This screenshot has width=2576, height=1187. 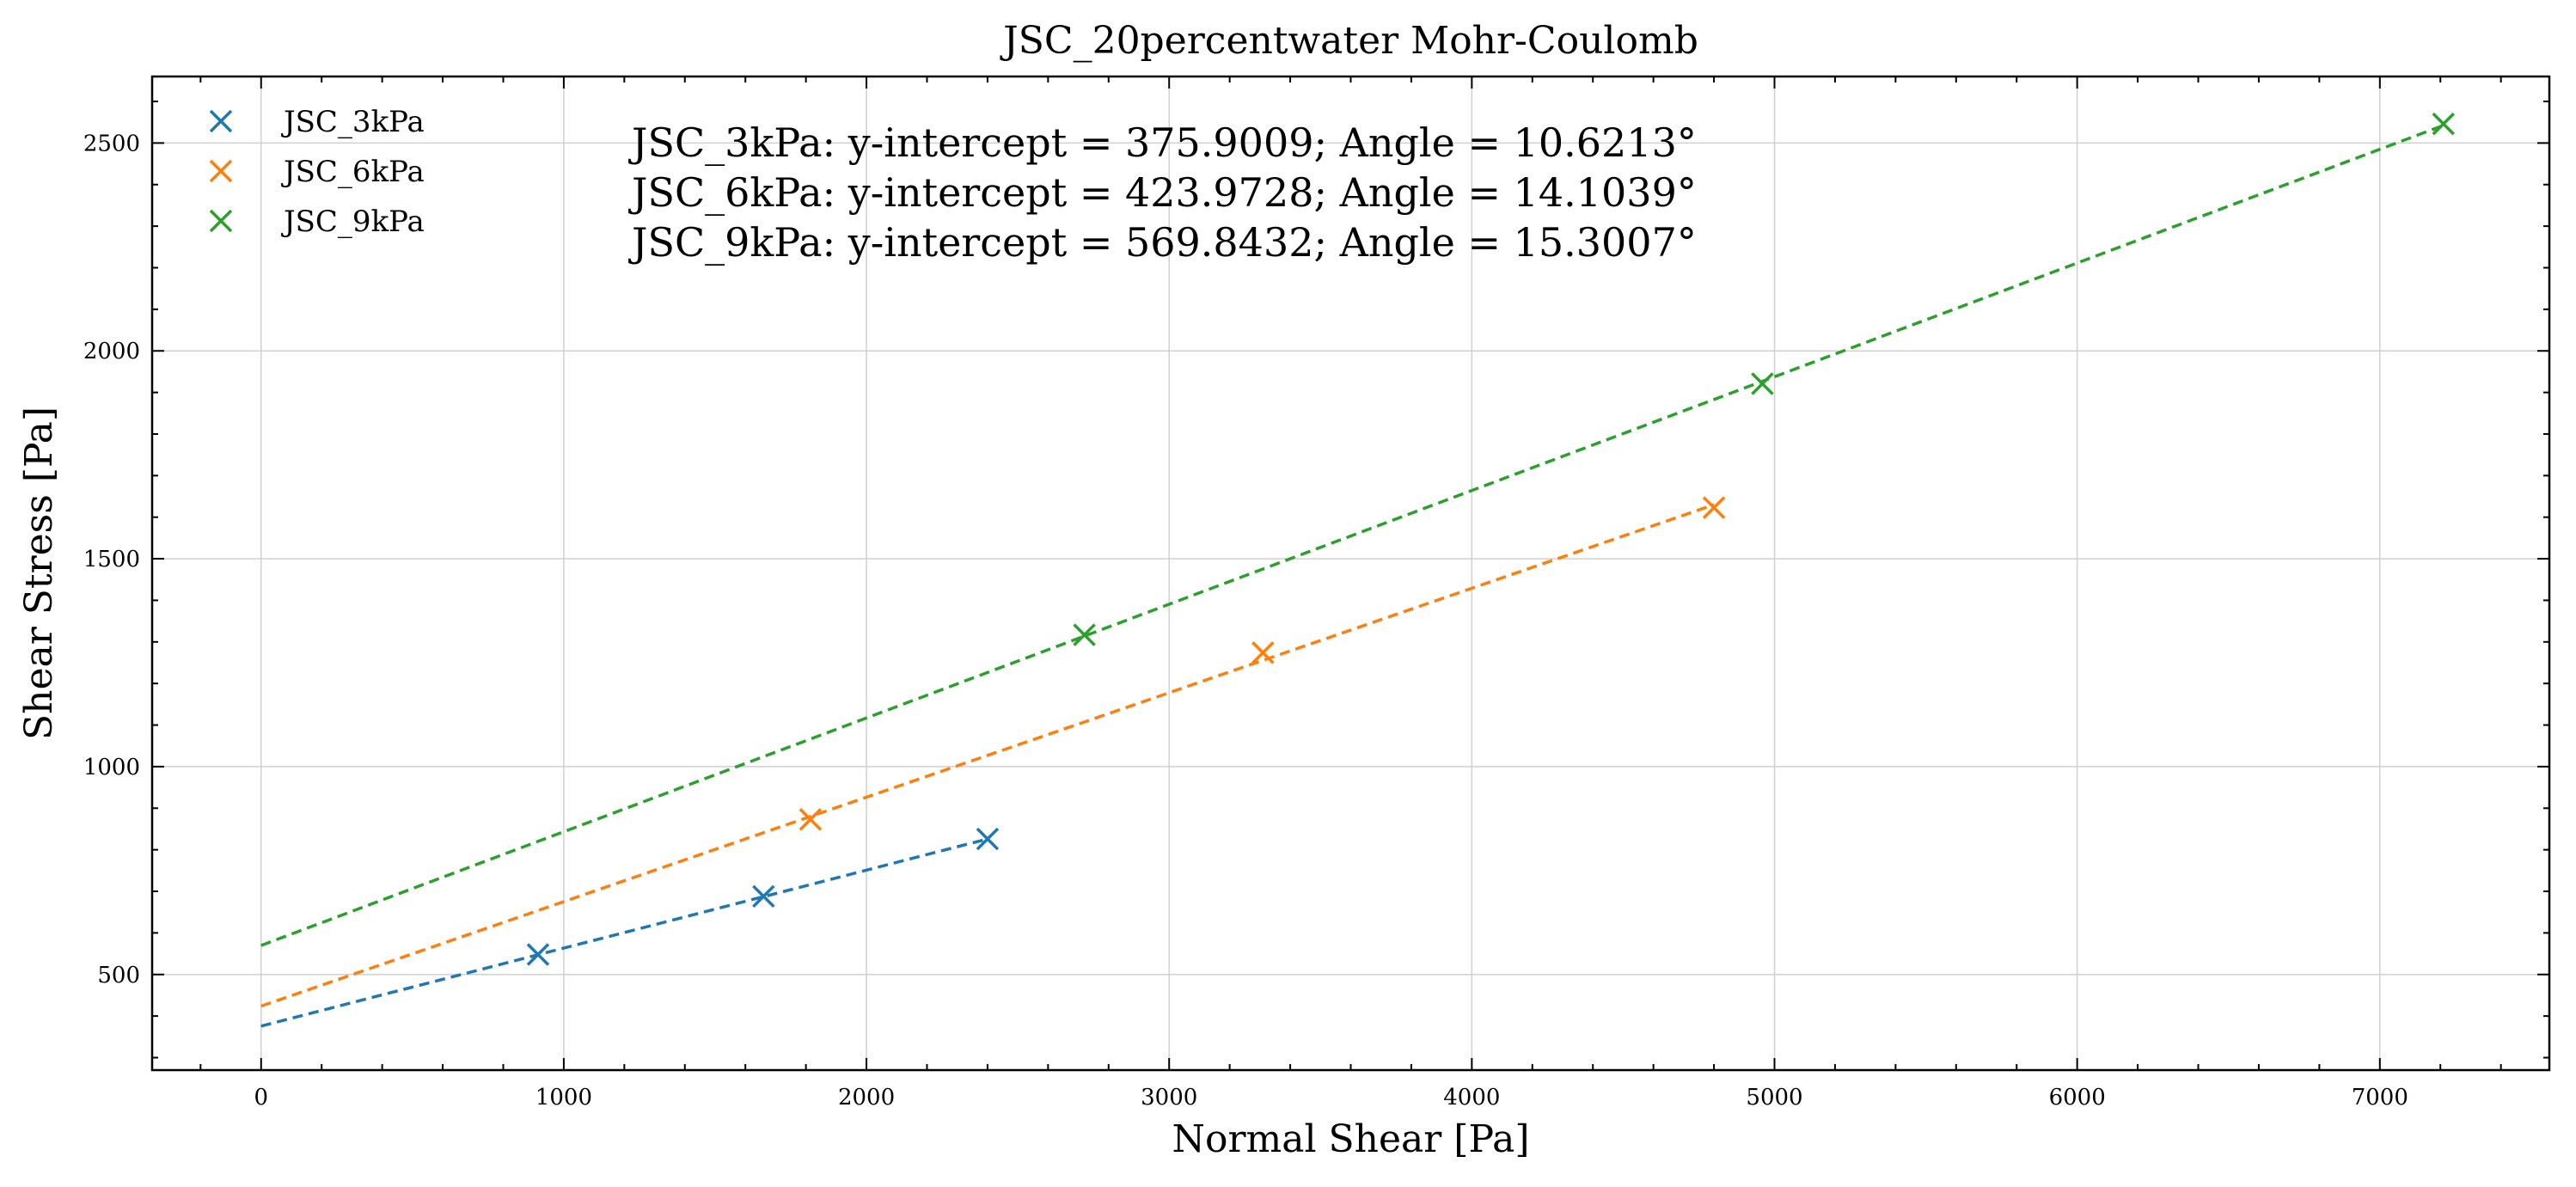 I want to click on legend-item-jsc_9kpa: JSC_9kPa, so click(x=317, y=222).